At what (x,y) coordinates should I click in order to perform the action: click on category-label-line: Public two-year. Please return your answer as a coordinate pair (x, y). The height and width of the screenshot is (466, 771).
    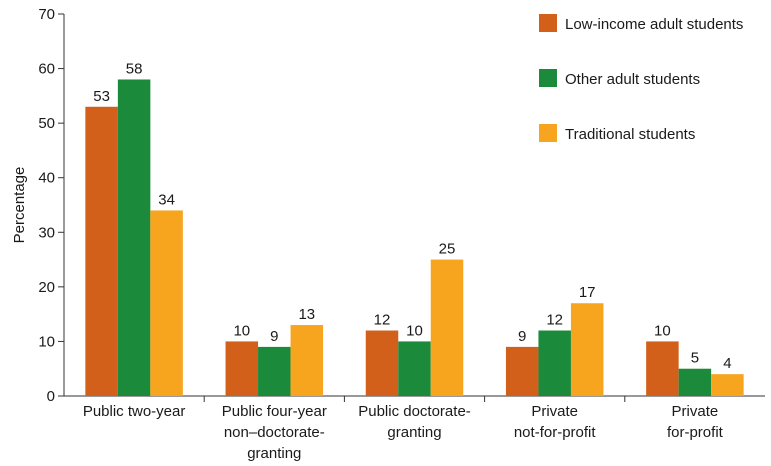
    Looking at the image, I should click on (134, 411).